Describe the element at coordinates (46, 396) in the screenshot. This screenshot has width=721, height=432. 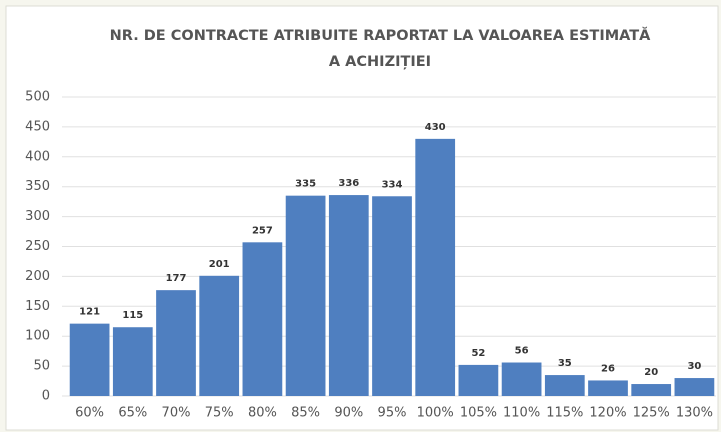
I see `y-tick-label: 0` at that location.